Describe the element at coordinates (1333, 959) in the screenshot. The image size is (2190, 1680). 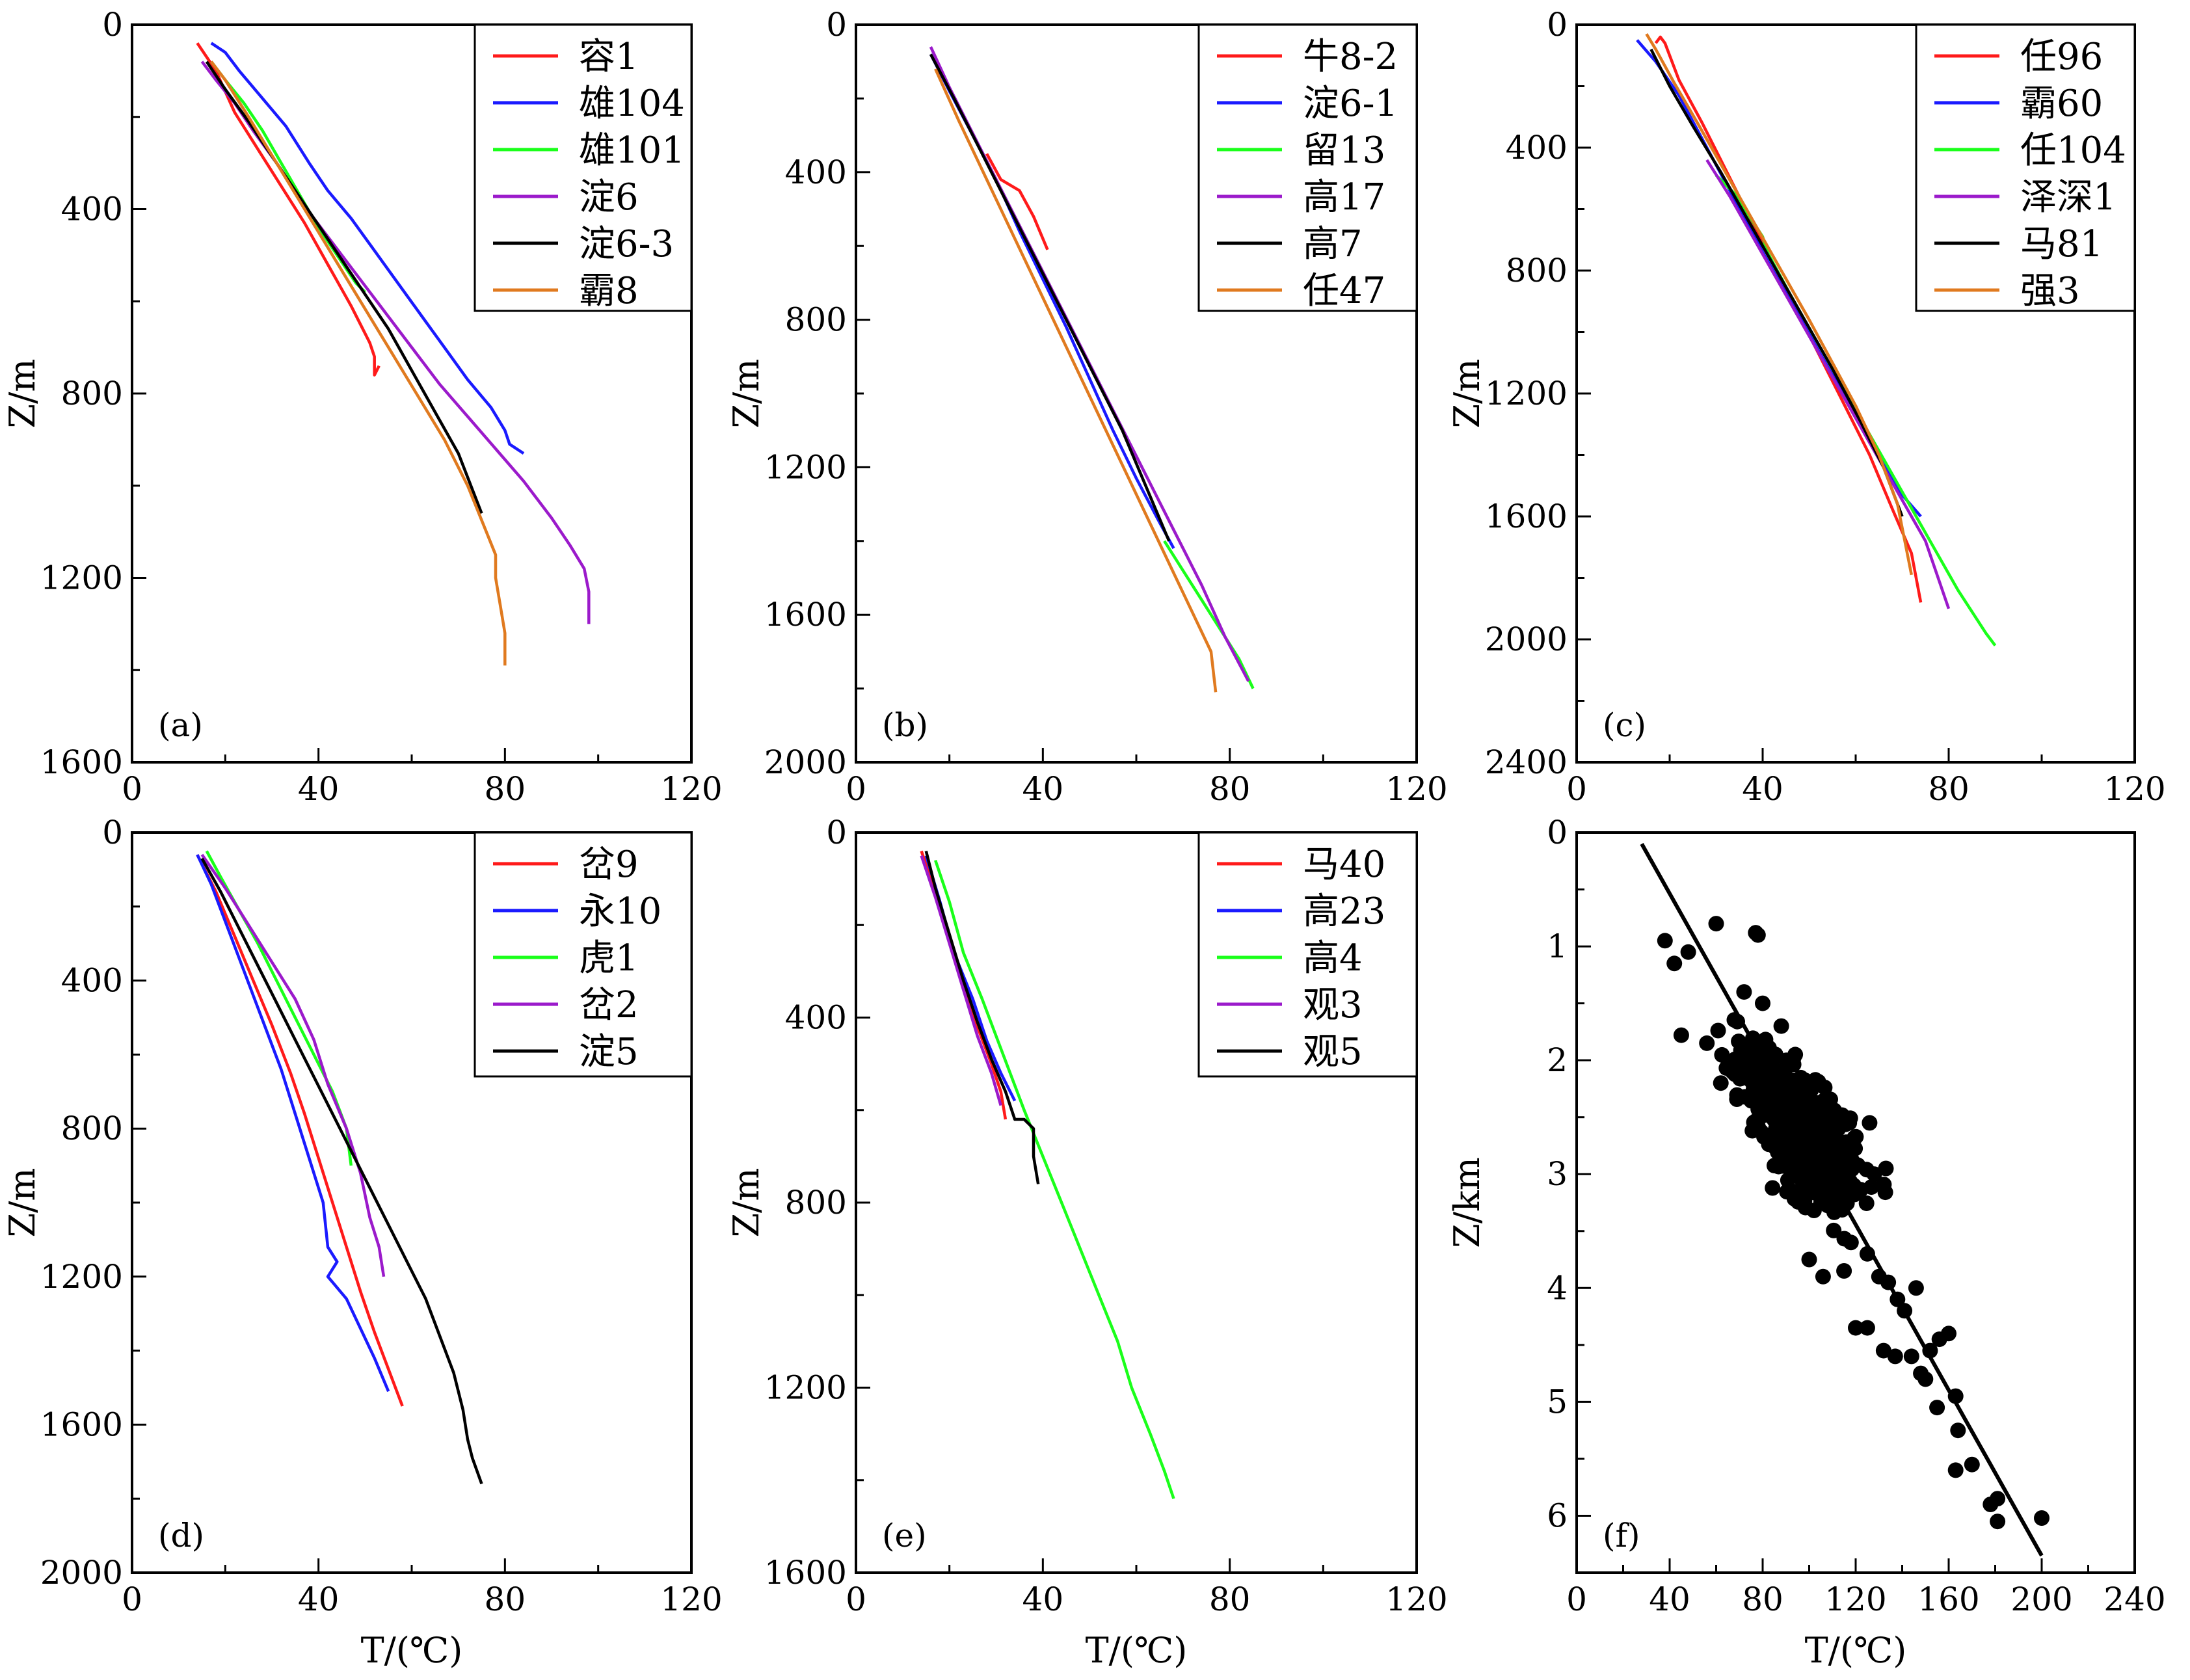
I see `legend-label: 高4` at that location.